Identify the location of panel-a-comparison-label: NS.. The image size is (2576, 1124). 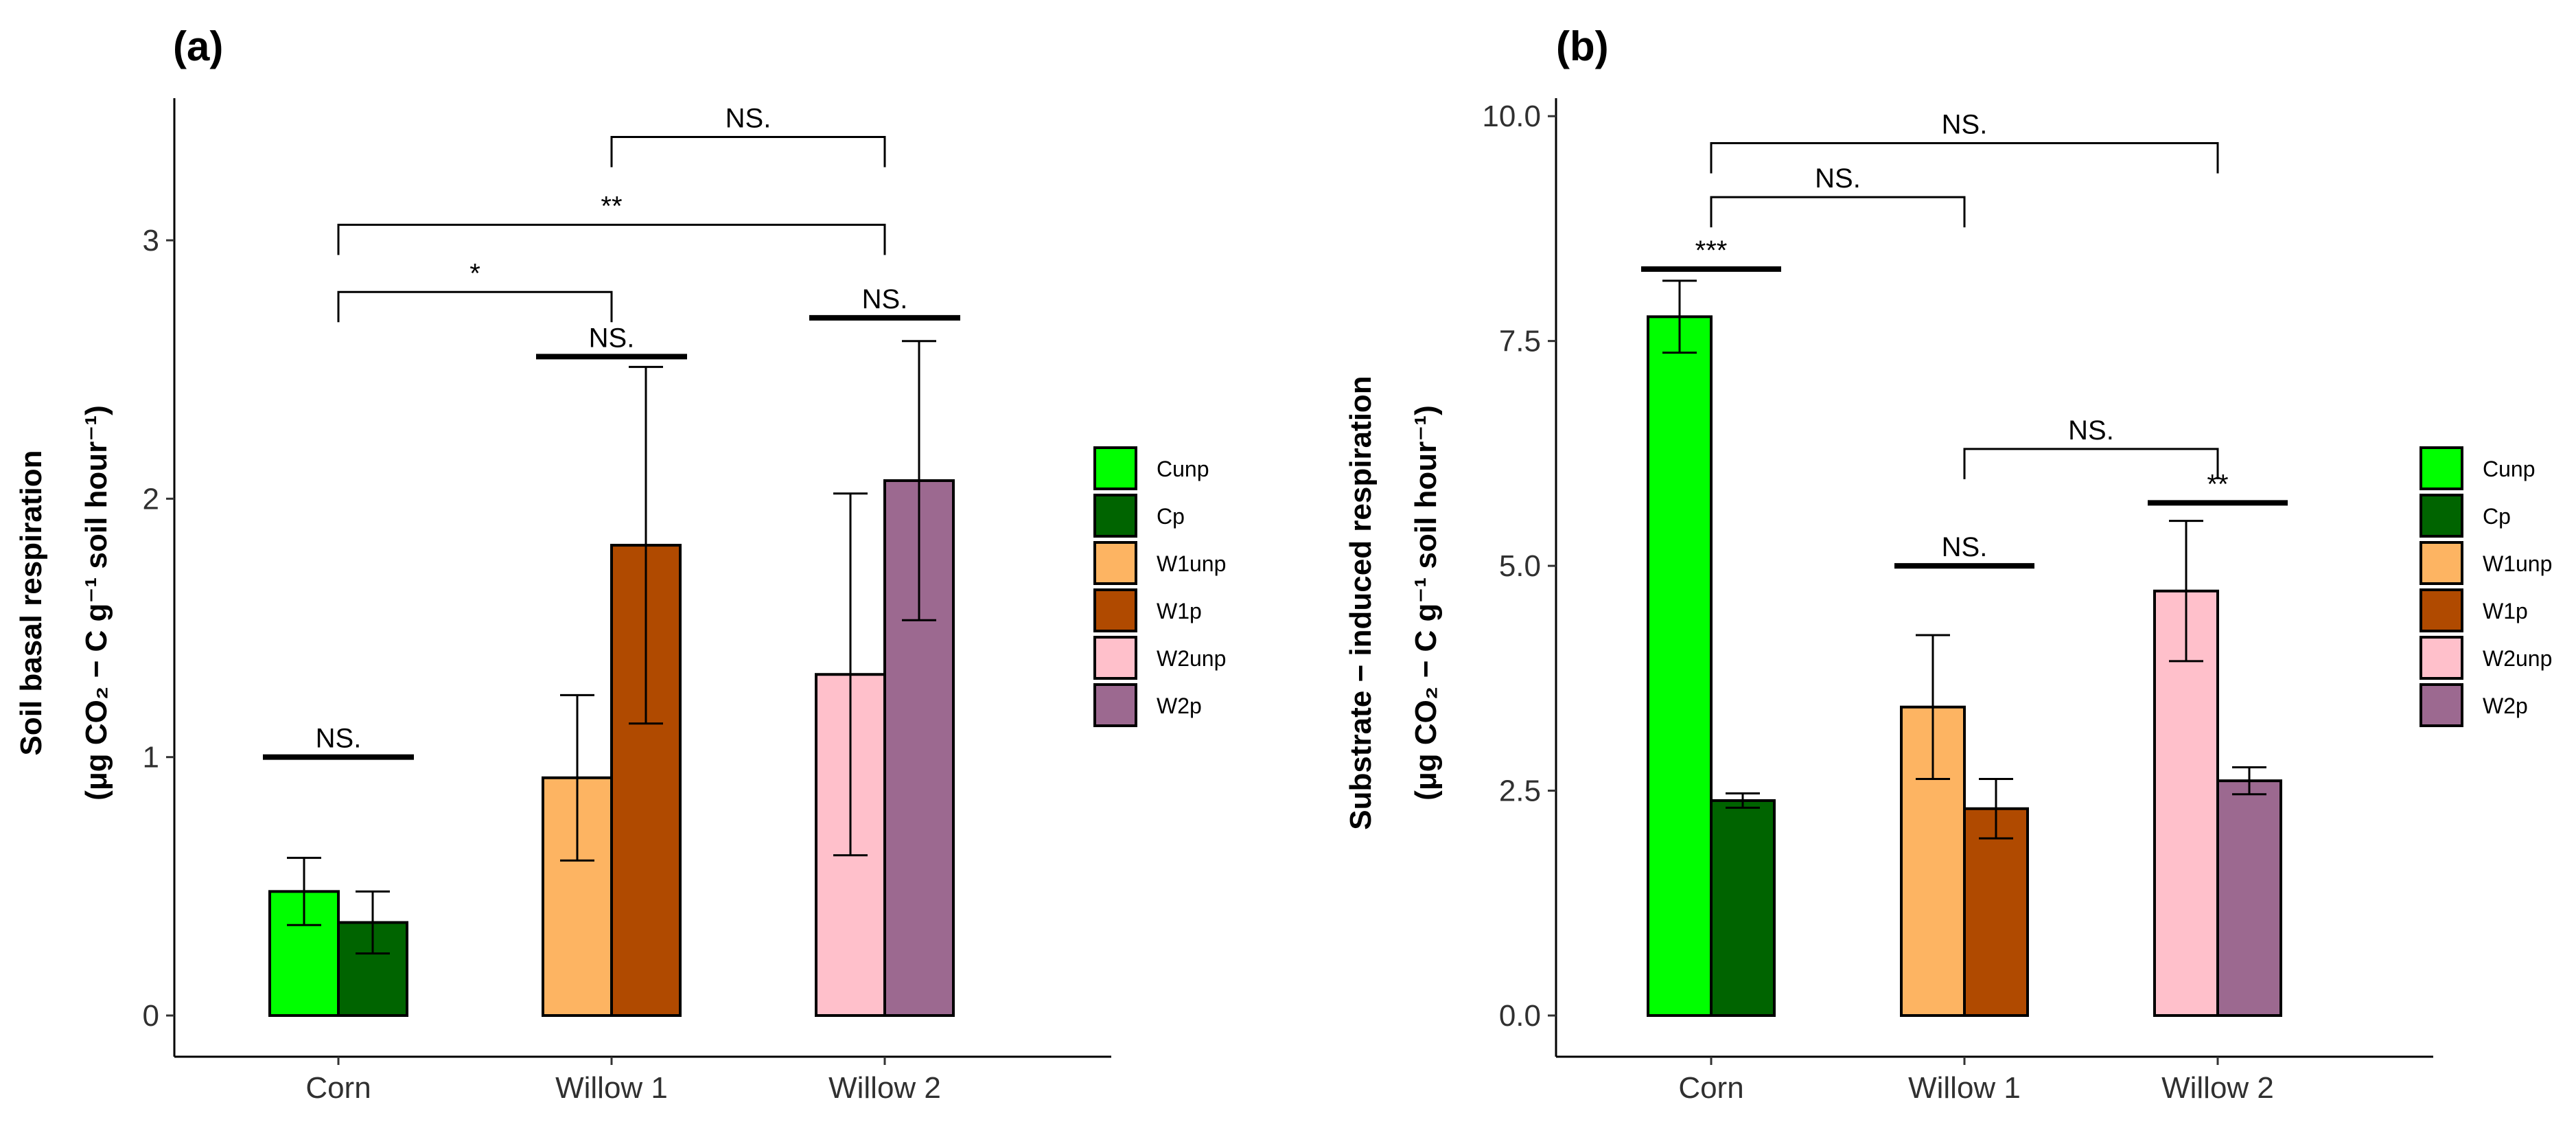
(748, 118).